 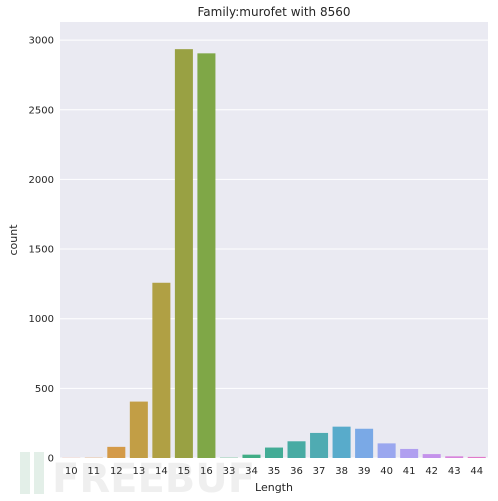 What do you see at coordinates (153, 478) in the screenshot?
I see `watermark-text: FREEBUF` at bounding box center [153, 478].